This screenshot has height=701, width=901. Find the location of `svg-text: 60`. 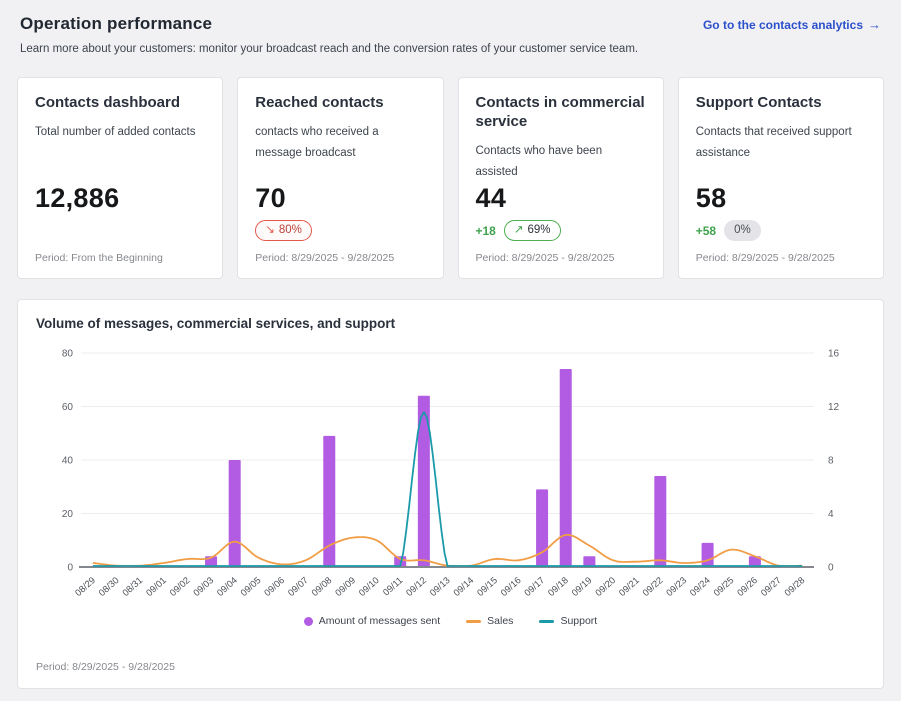

svg-text: 60 is located at coordinates (68, 407).